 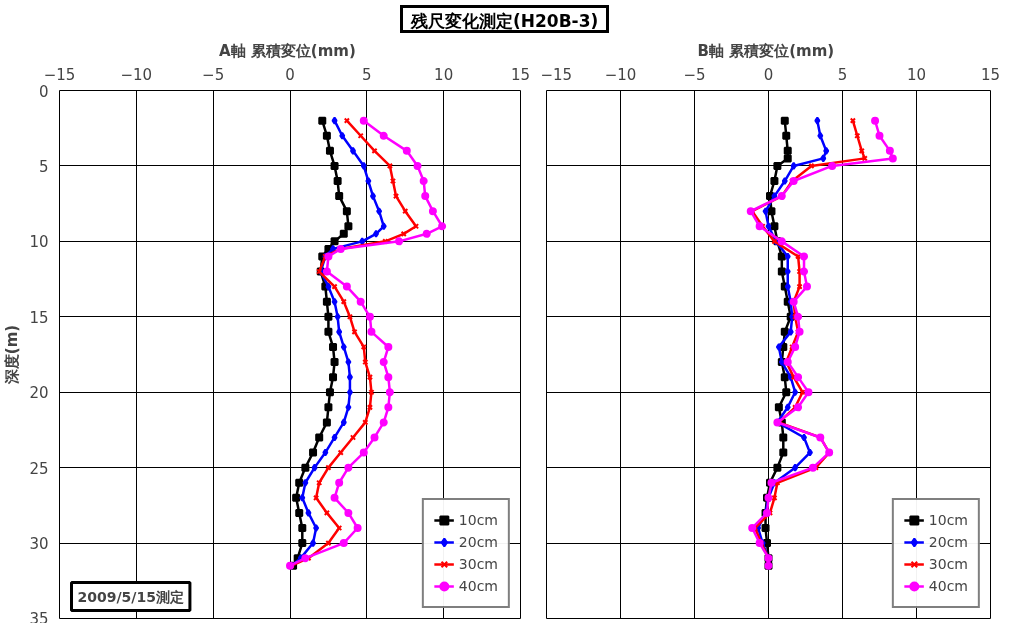 I want to click on y-tick-label: 0, so click(x=43, y=91).